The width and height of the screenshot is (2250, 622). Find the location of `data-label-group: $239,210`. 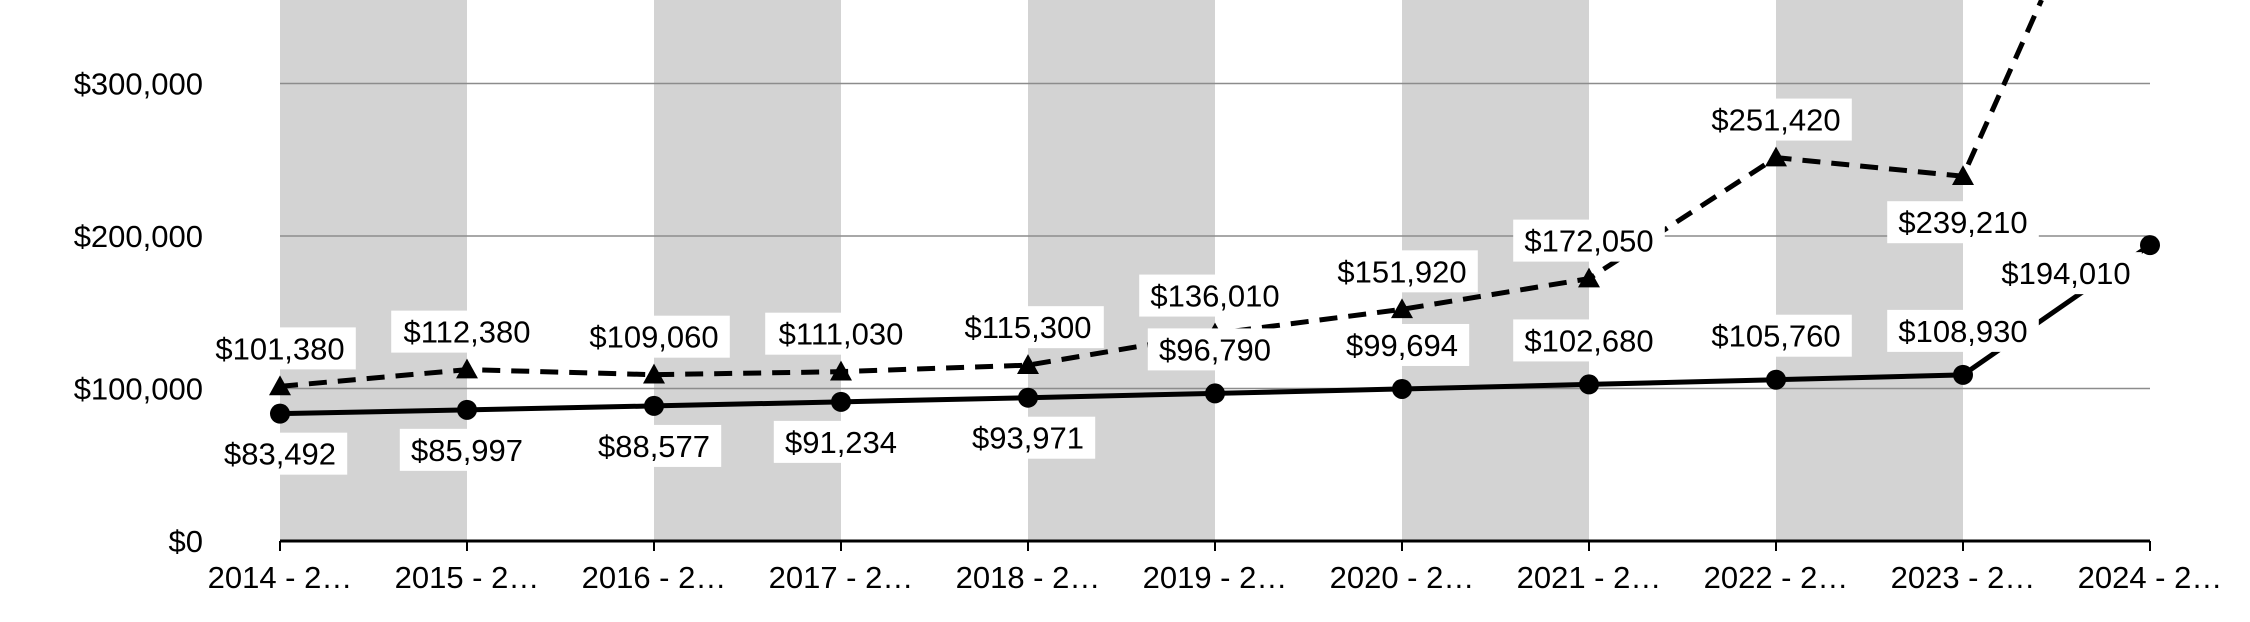

data-label-group: $239,210 is located at coordinates (1963, 222).